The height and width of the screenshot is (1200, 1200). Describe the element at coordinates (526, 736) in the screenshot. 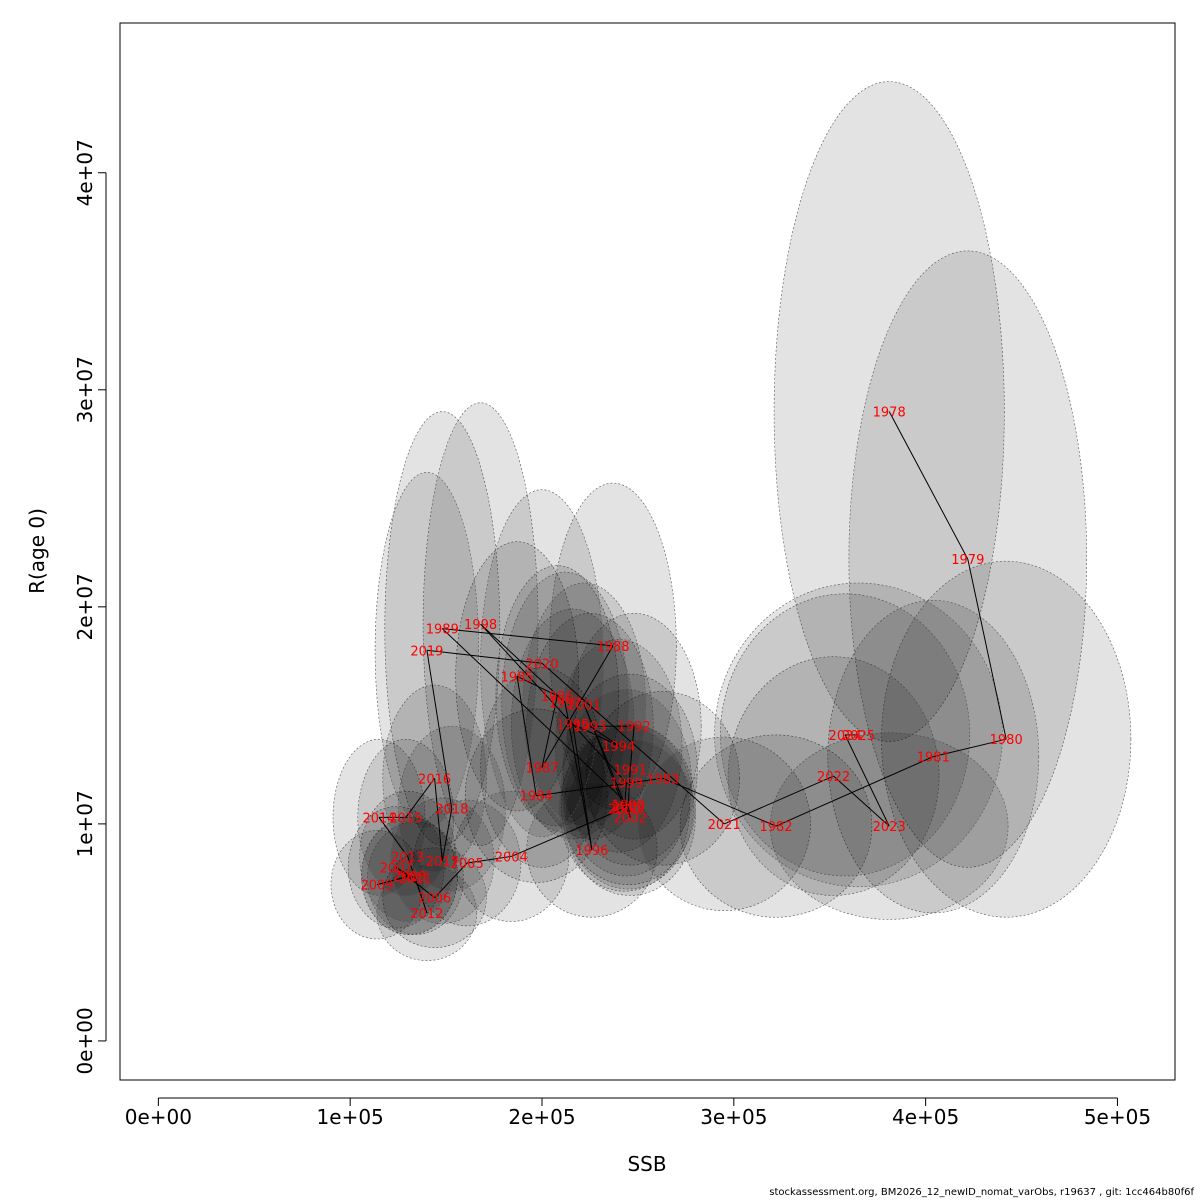

I see `trajectory-segment-1984-1985` at that location.